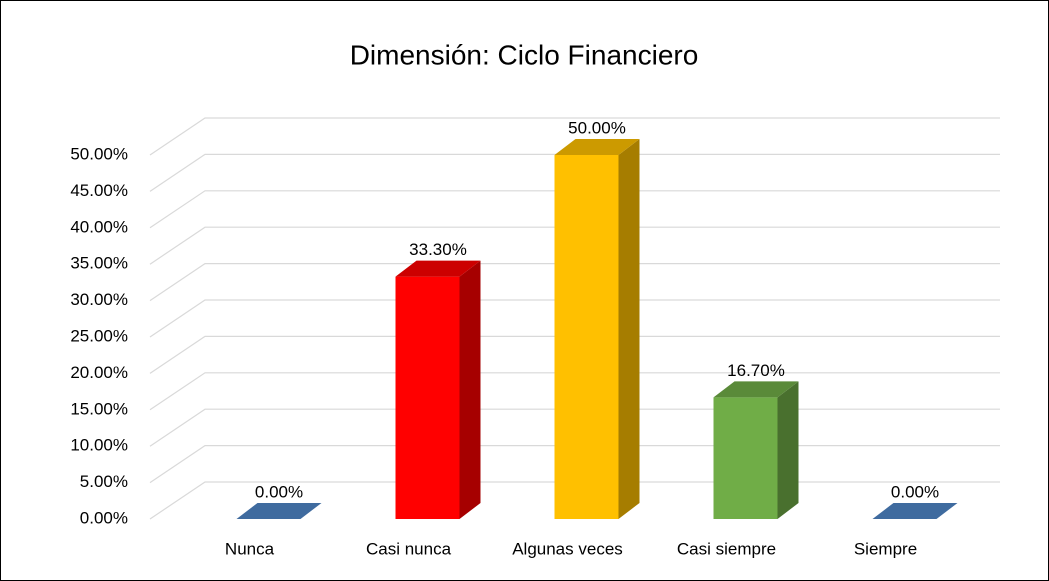 The height and width of the screenshot is (581, 1049). I want to click on y-tick-label: 35.00%, so click(99, 263).